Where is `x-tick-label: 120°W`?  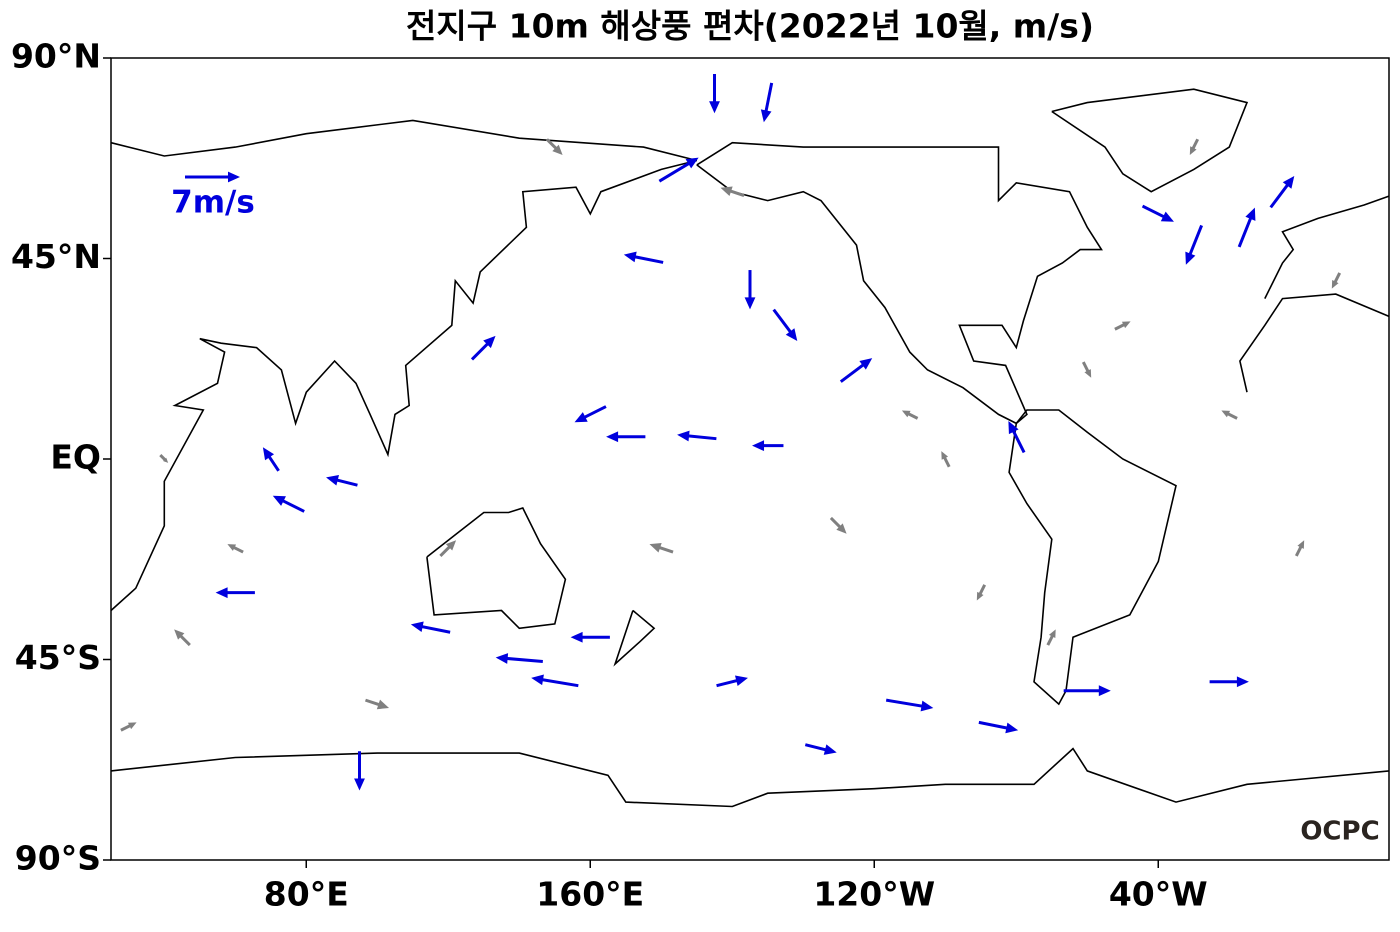
x-tick-label: 120°W is located at coordinates (874, 894).